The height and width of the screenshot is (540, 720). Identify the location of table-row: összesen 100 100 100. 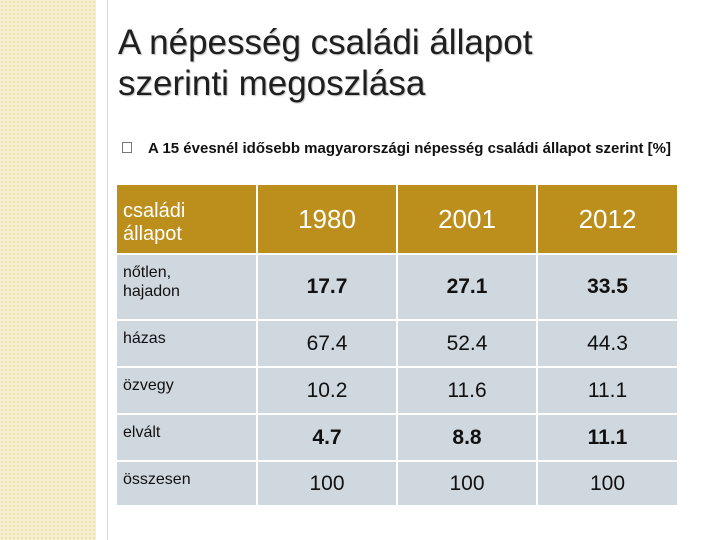
(397, 484).